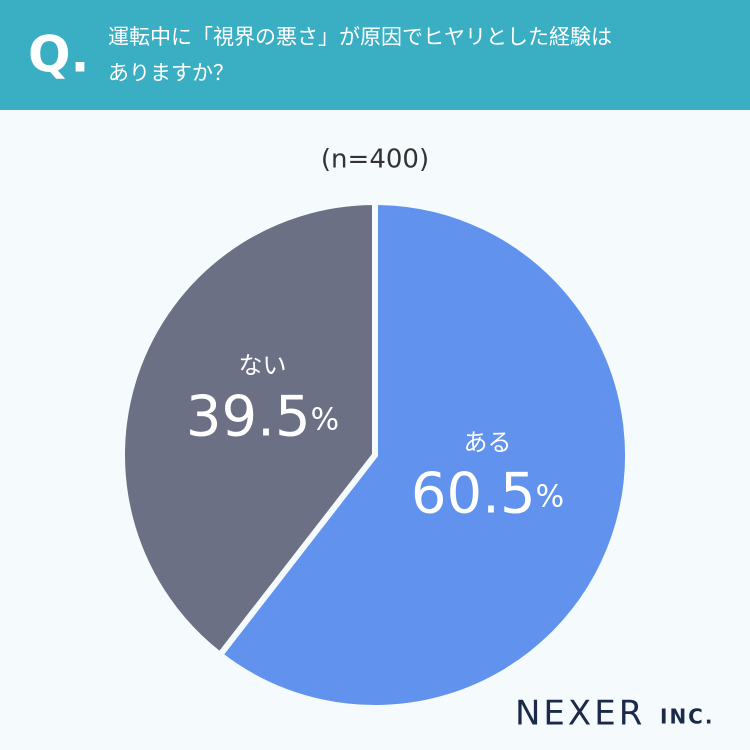 This screenshot has height=750, width=750. Describe the element at coordinates (687, 717) in the screenshot. I see `logo-suffix: INC.` at that location.